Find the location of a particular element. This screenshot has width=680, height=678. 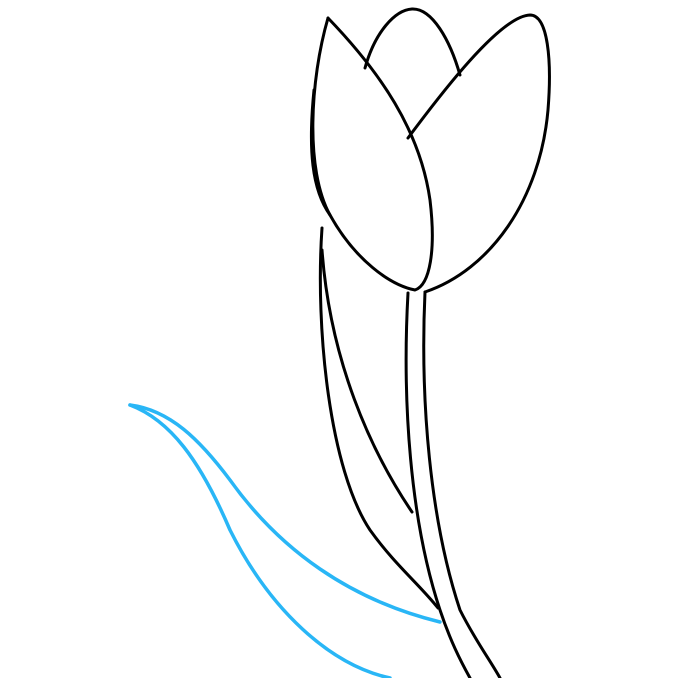

leaf-outer is located at coordinates (379, 418).